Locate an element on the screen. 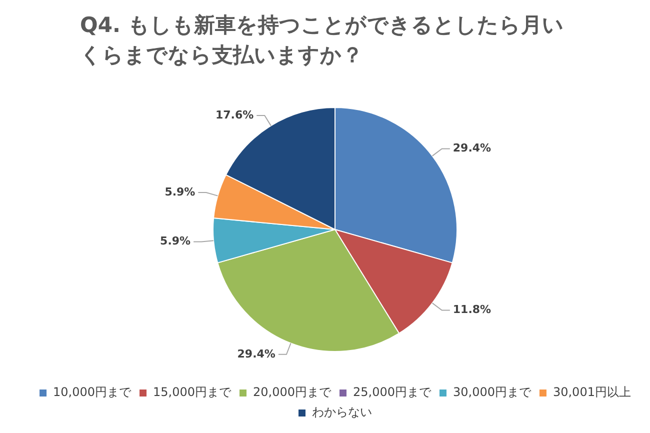  legend-label: 10,000円まで is located at coordinates (92, 392).